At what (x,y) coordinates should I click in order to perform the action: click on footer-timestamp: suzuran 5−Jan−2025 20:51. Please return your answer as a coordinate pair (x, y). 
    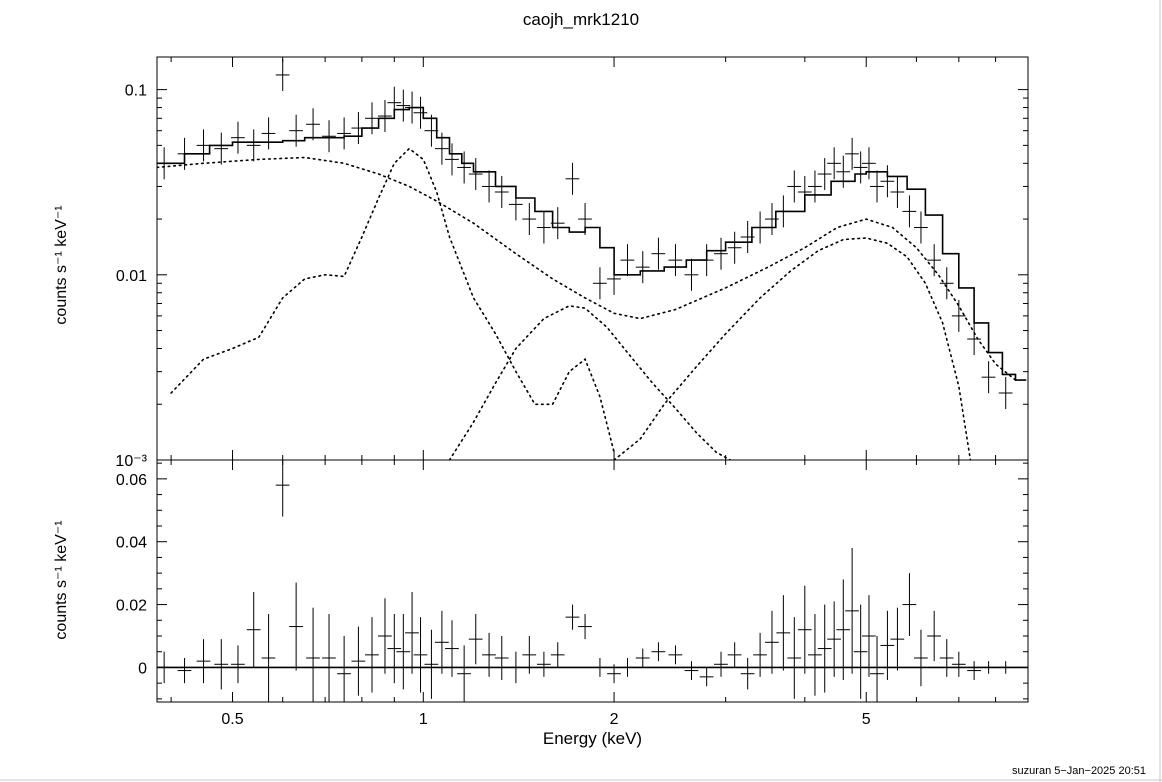
    Looking at the image, I should click on (1079, 771).